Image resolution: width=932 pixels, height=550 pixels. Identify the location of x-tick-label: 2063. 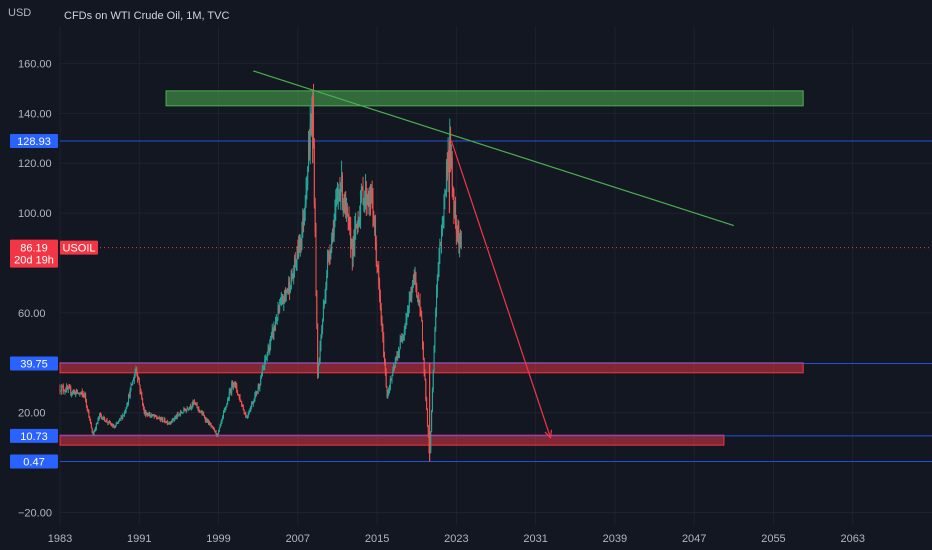
(852, 539).